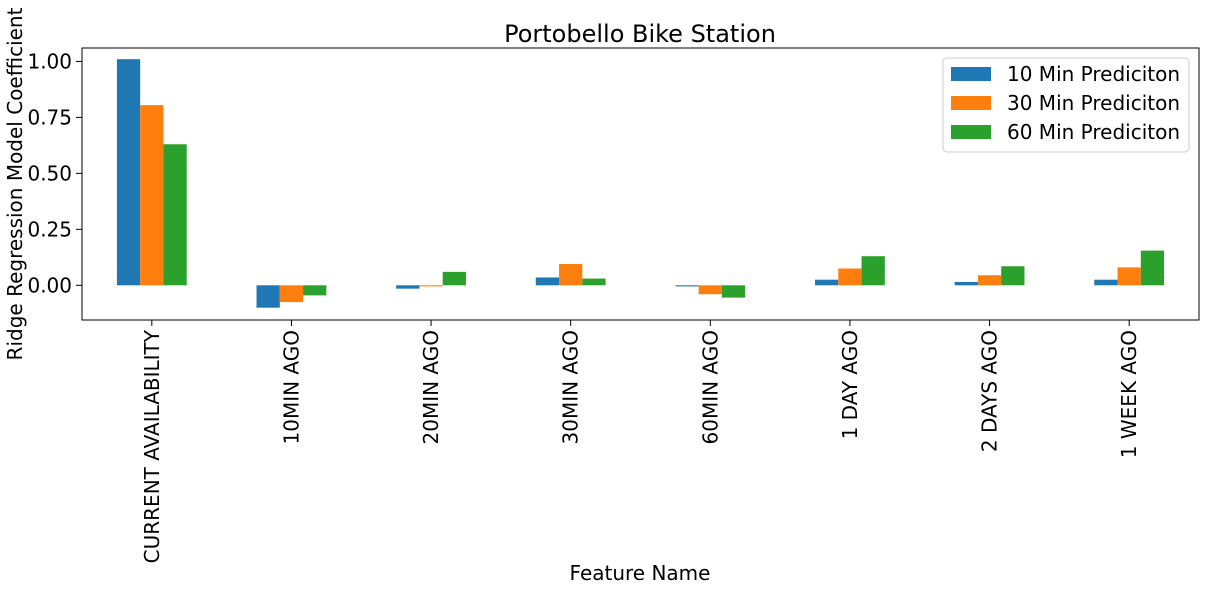  Describe the element at coordinates (710, 387) in the screenshot. I see `x-tick-label: 60MIN AGO` at that location.